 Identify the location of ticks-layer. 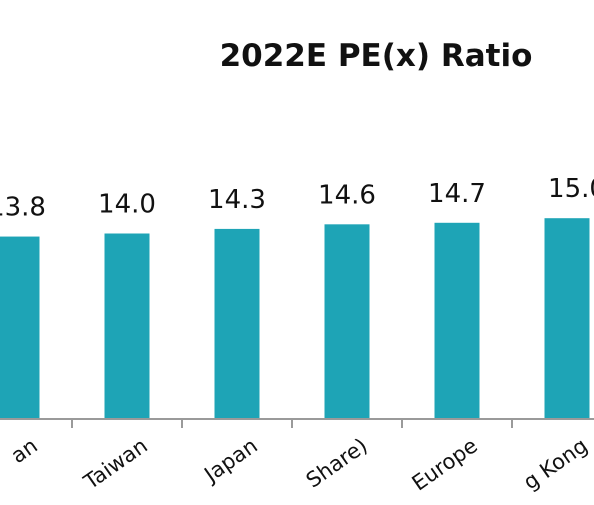
(292, 423).